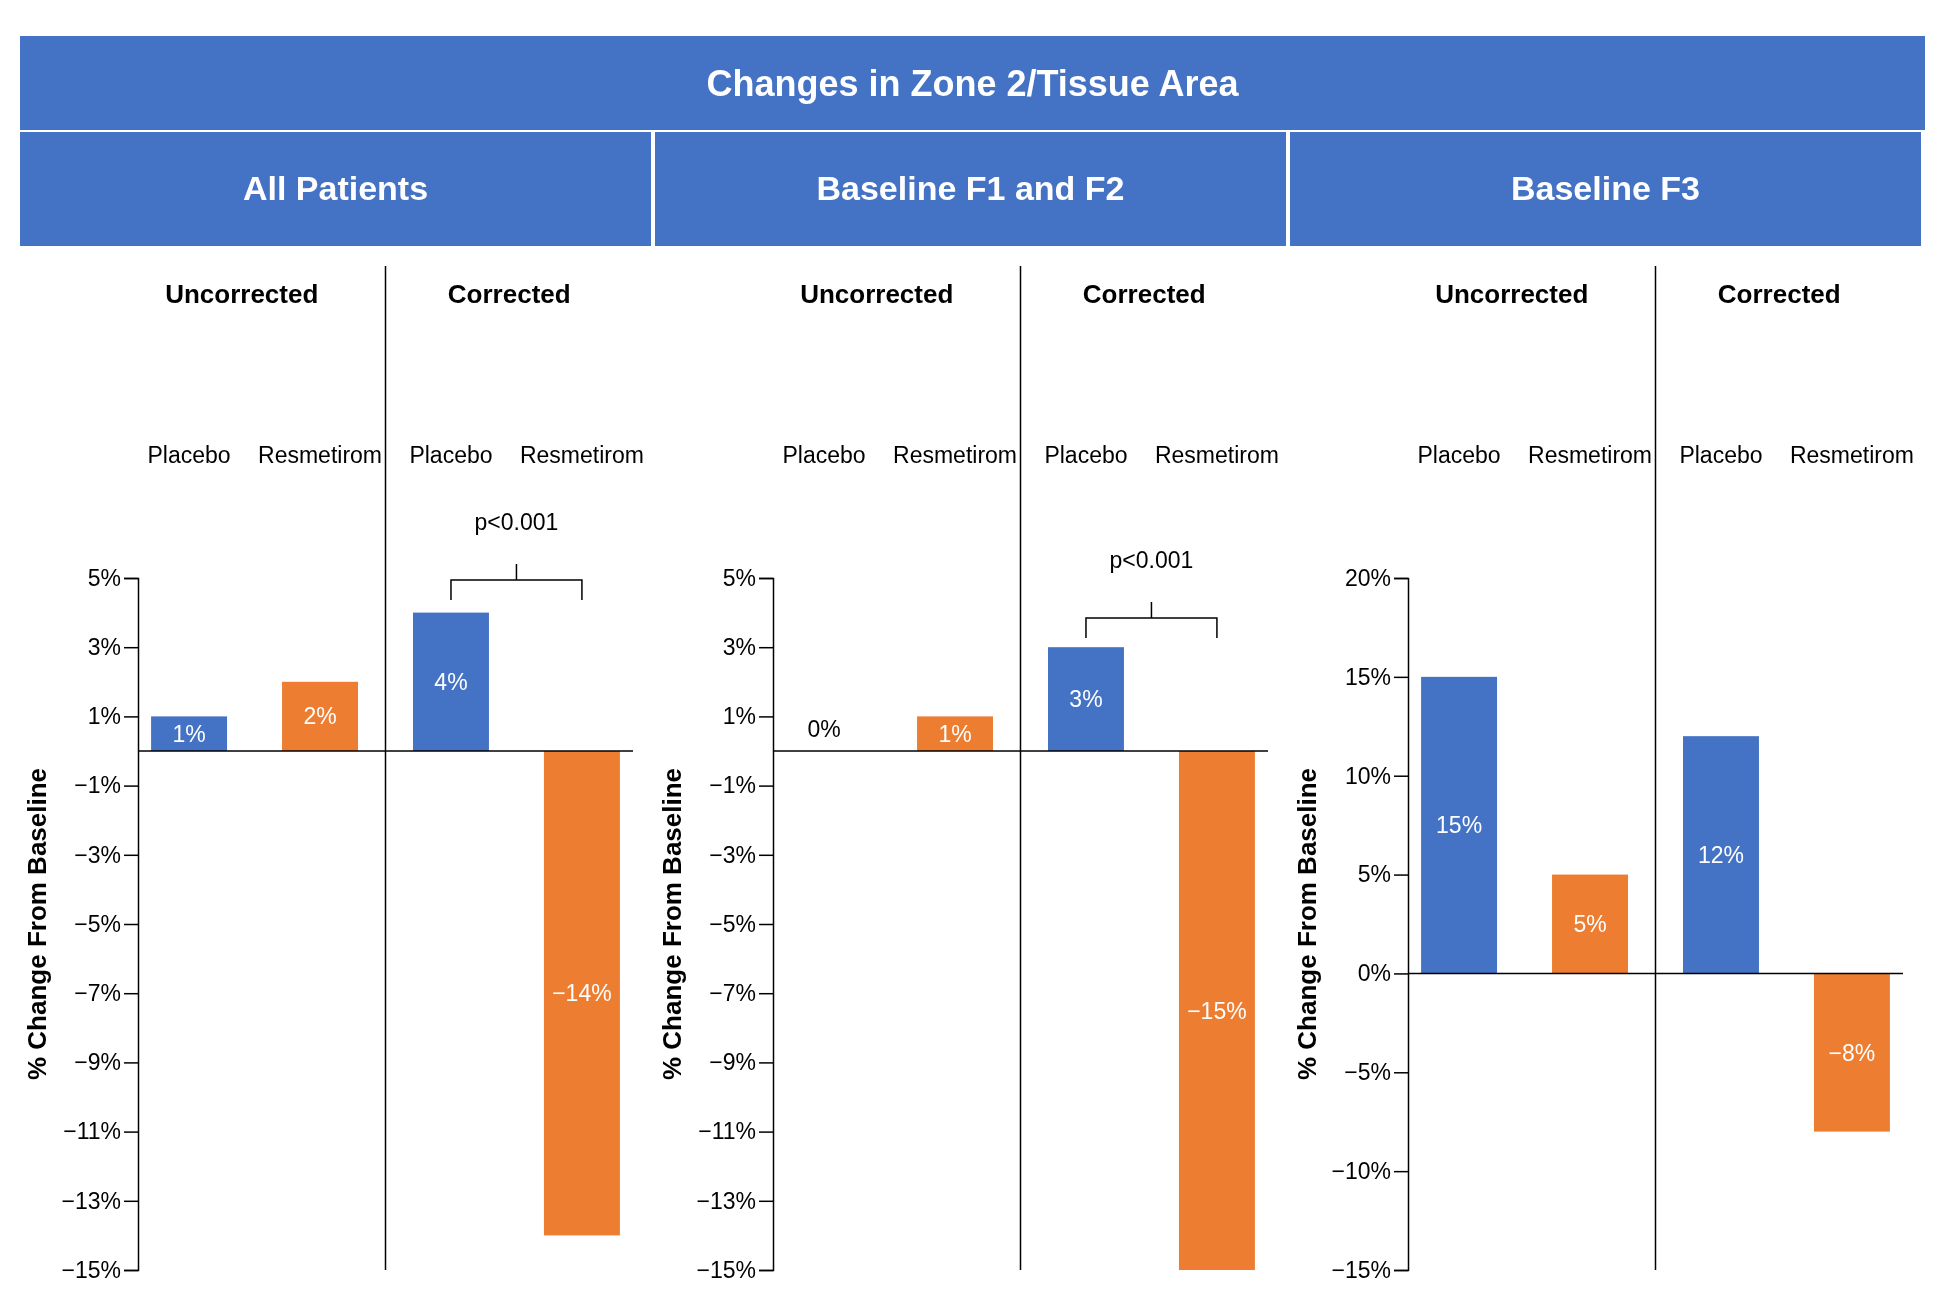  I want to click on data-label: 15%, so click(1459, 825).